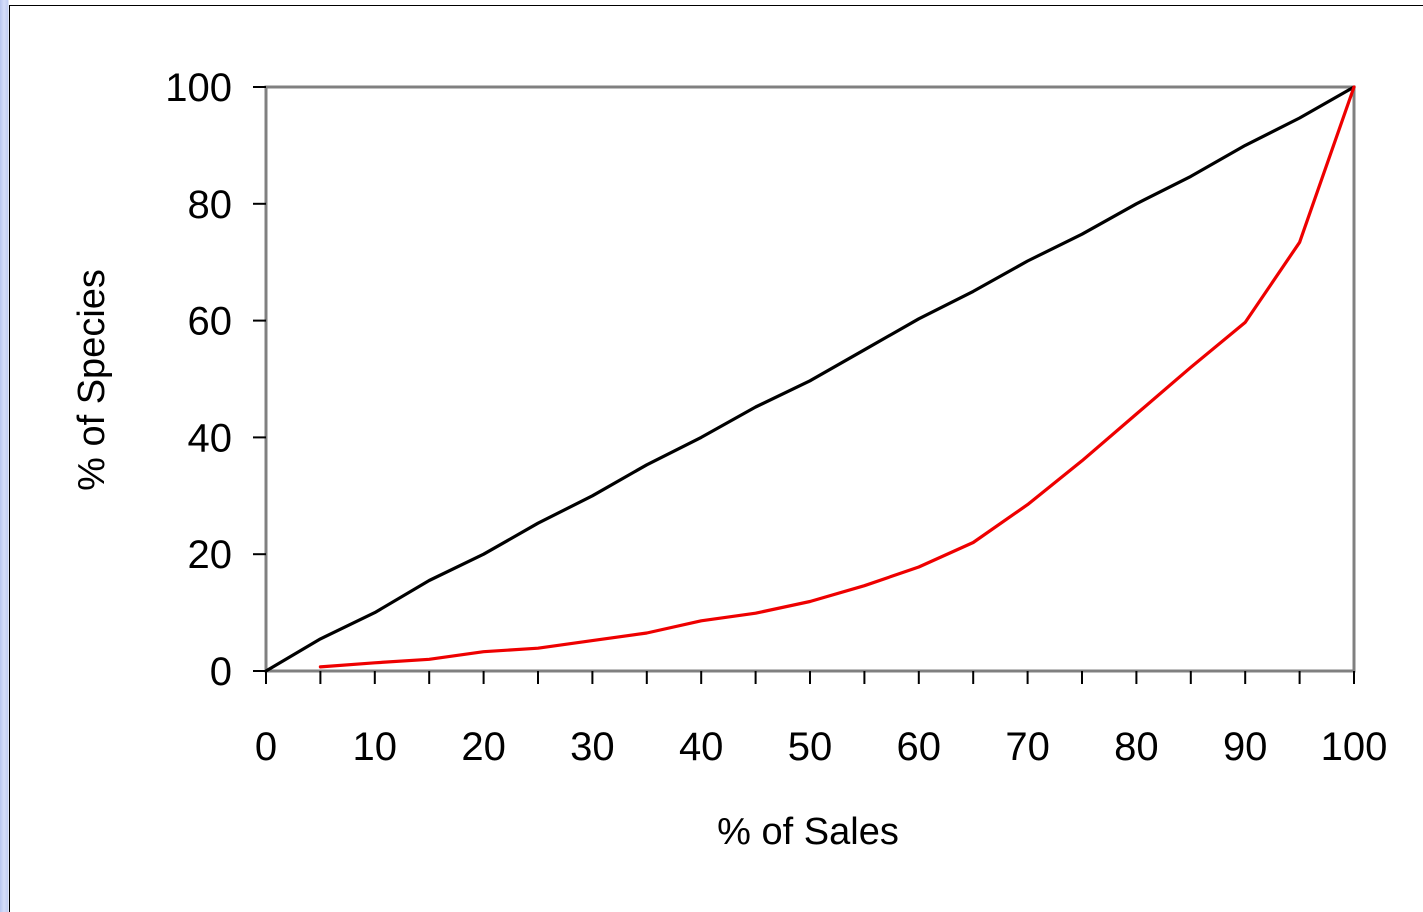 The width and height of the screenshot is (1423, 912). What do you see at coordinates (919, 747) in the screenshot?
I see `x-tick-label: 60` at bounding box center [919, 747].